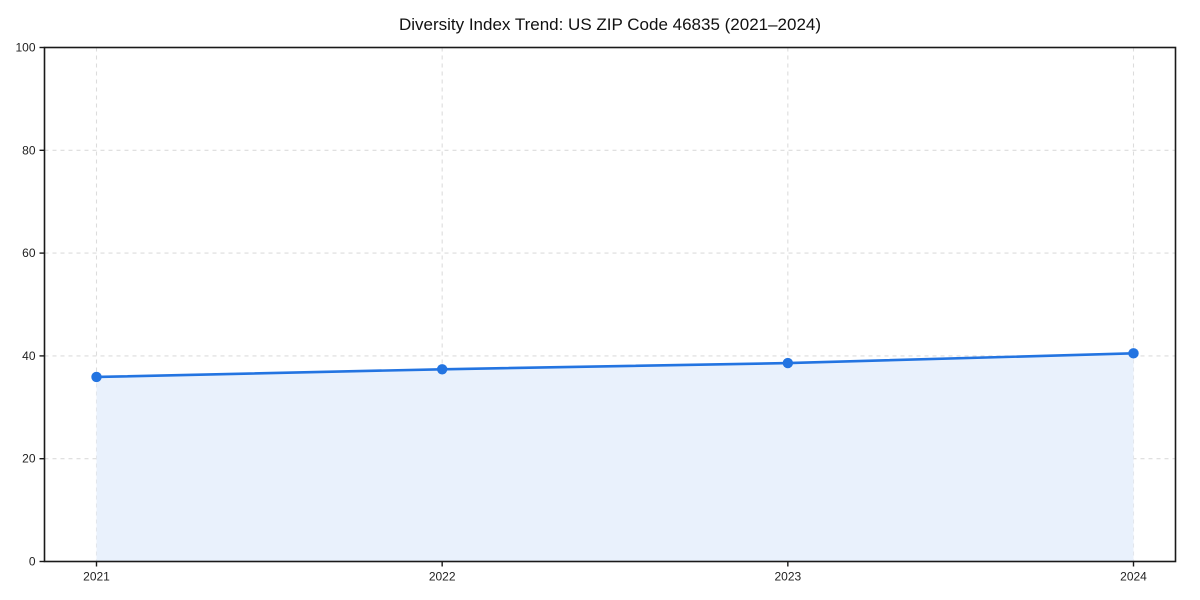 The height and width of the screenshot is (600, 1200). What do you see at coordinates (787, 577) in the screenshot?
I see `x-tick-label-2023: 2023` at bounding box center [787, 577].